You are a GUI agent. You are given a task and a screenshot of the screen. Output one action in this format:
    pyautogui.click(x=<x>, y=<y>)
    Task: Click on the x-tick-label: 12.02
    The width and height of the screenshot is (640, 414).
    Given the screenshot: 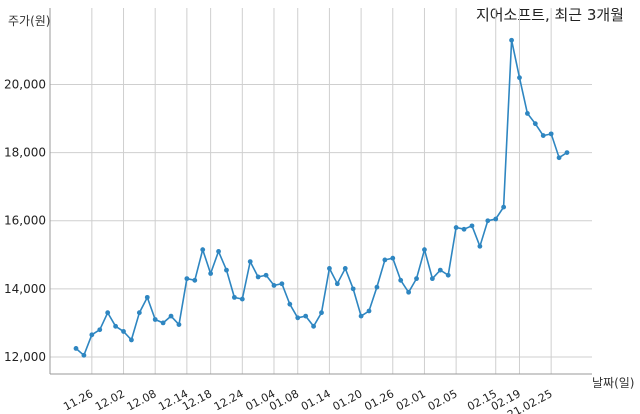 What is the action you would take?
    pyautogui.click(x=110, y=400)
    